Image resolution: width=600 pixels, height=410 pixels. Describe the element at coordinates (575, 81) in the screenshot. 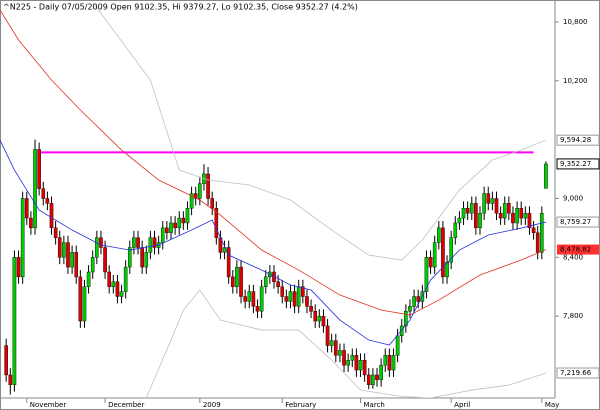

I see `y-tick-label: 10,200` at that location.